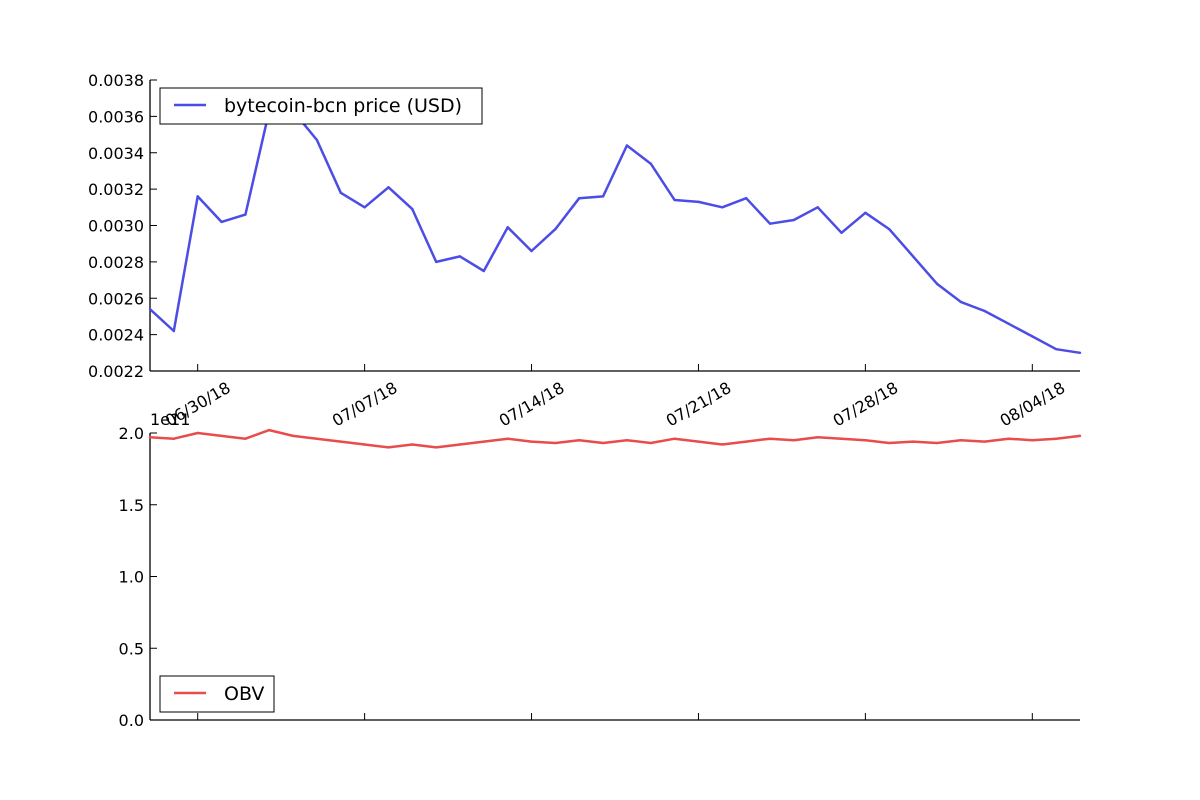 The image size is (1200, 800). What do you see at coordinates (116, 153) in the screenshot?
I see `price-y-tick-label: 0.0034` at bounding box center [116, 153].